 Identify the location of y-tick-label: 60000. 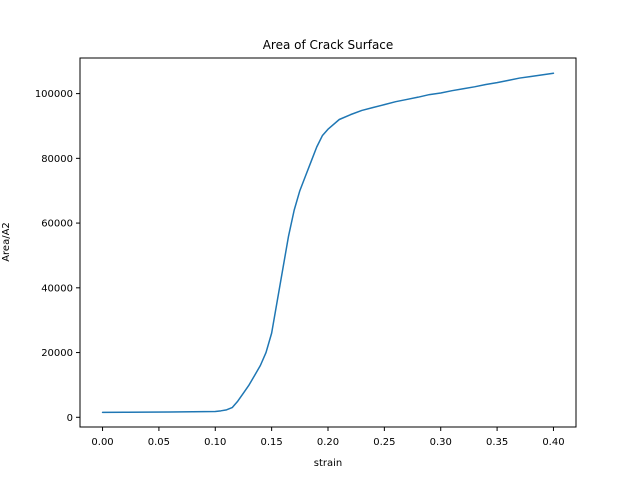
(57, 224).